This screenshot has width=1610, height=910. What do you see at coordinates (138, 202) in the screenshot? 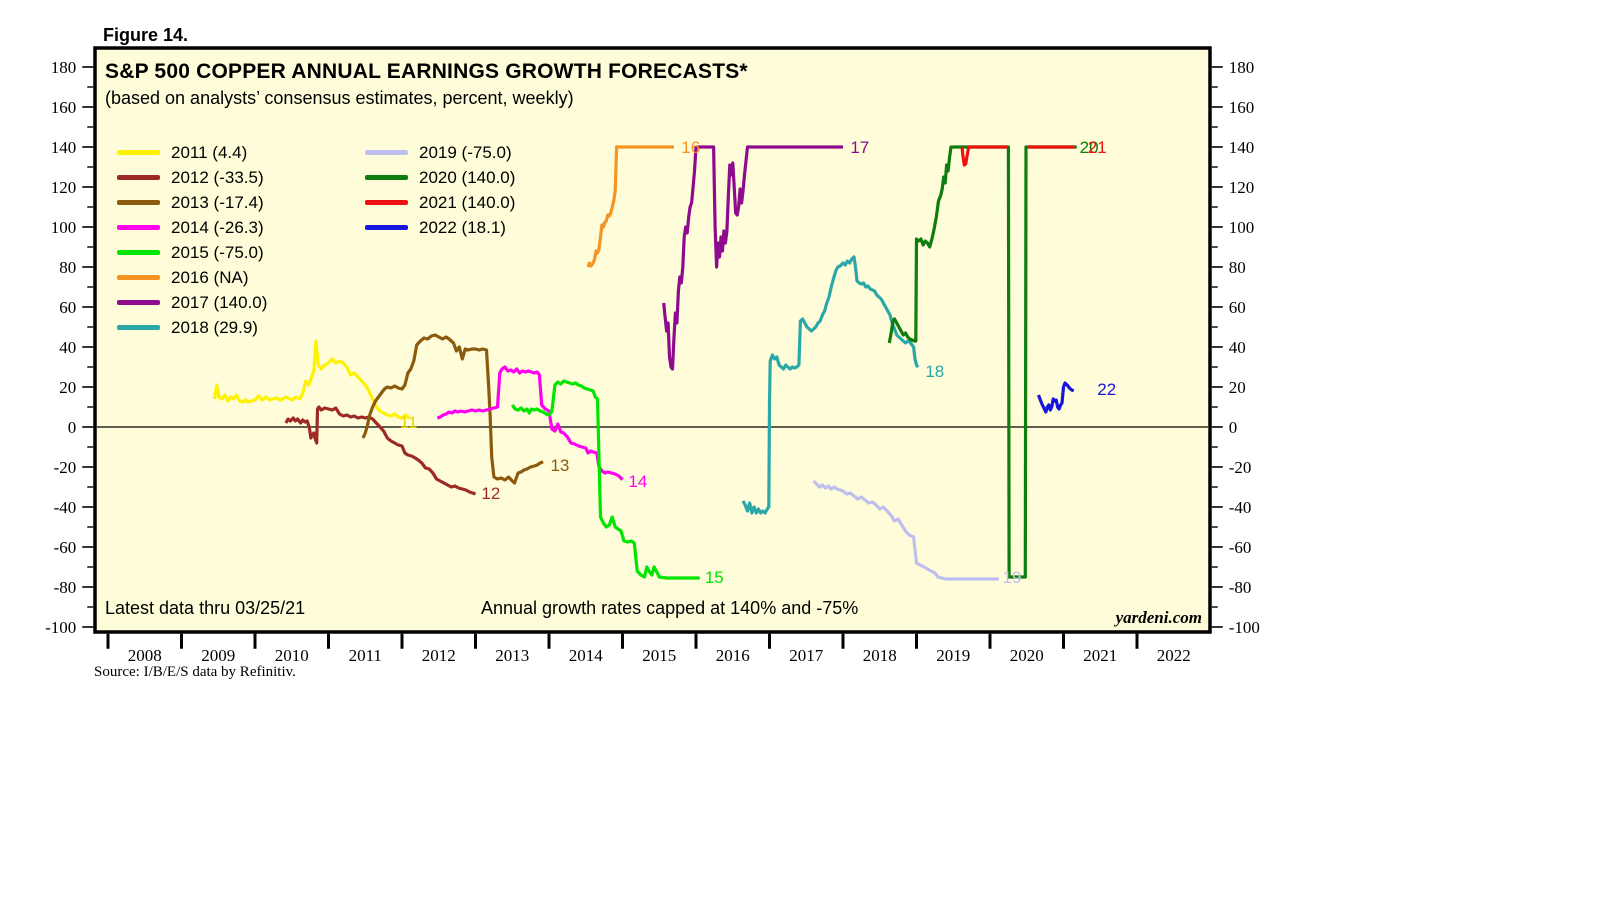
I see `legend-swatch-2013` at bounding box center [138, 202].